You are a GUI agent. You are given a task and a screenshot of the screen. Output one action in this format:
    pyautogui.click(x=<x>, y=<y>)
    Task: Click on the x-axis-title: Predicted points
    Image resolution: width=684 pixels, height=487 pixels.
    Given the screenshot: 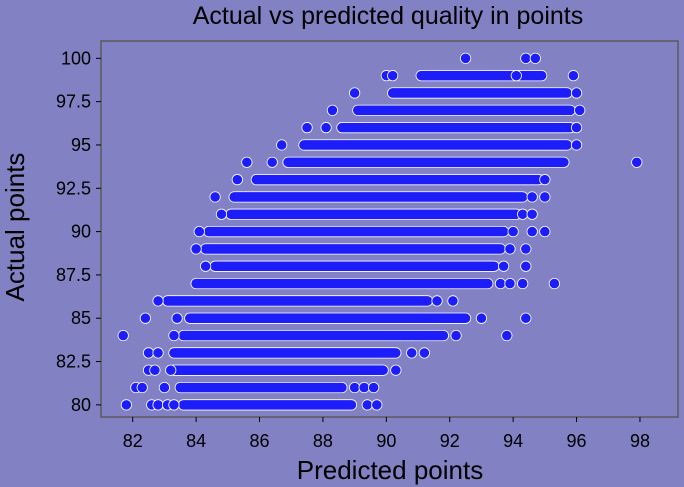 What is the action you would take?
    pyautogui.click(x=390, y=470)
    